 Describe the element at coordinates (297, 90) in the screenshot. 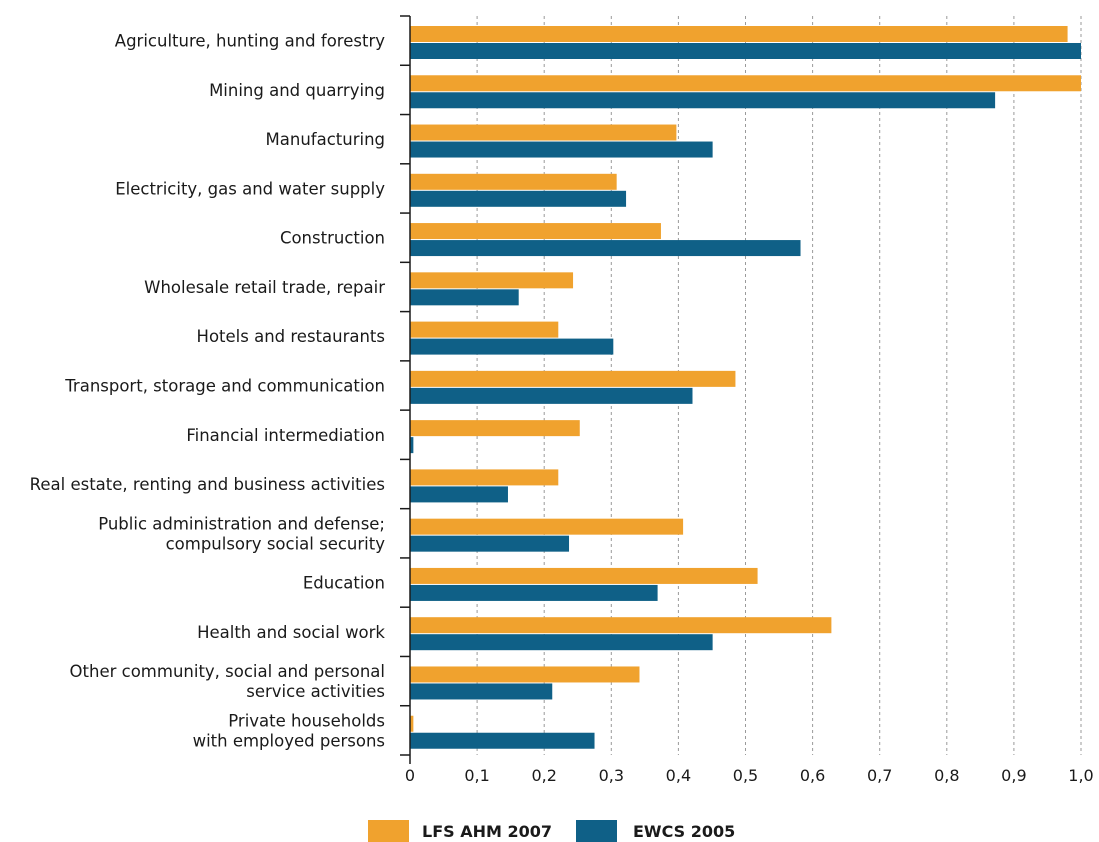

I see `category-label: Mining and quarrying` at that location.